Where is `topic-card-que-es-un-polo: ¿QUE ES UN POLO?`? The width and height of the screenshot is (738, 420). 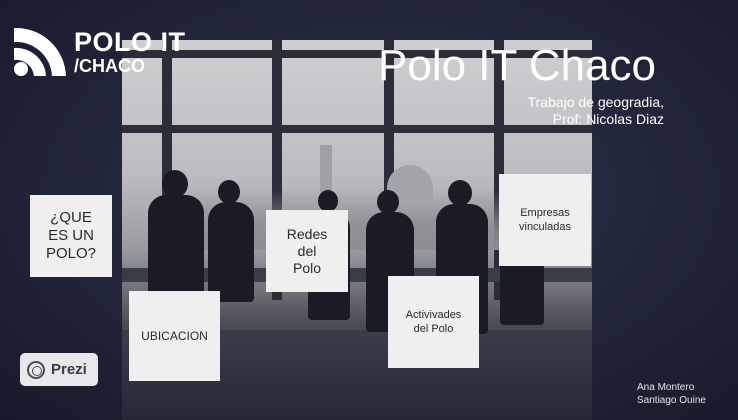
topic-card-que-es-un-polo: ¿QUE ES UN POLO? is located at coordinates (71, 236).